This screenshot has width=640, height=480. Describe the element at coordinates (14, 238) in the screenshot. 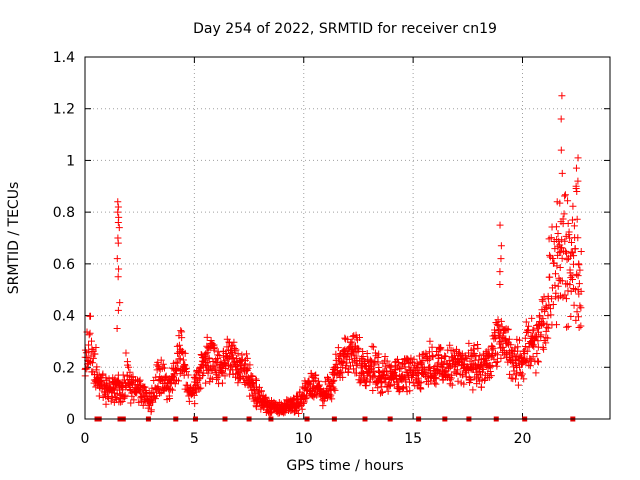

I see `y-axis-label: SRMTID / TECUs` at that location.